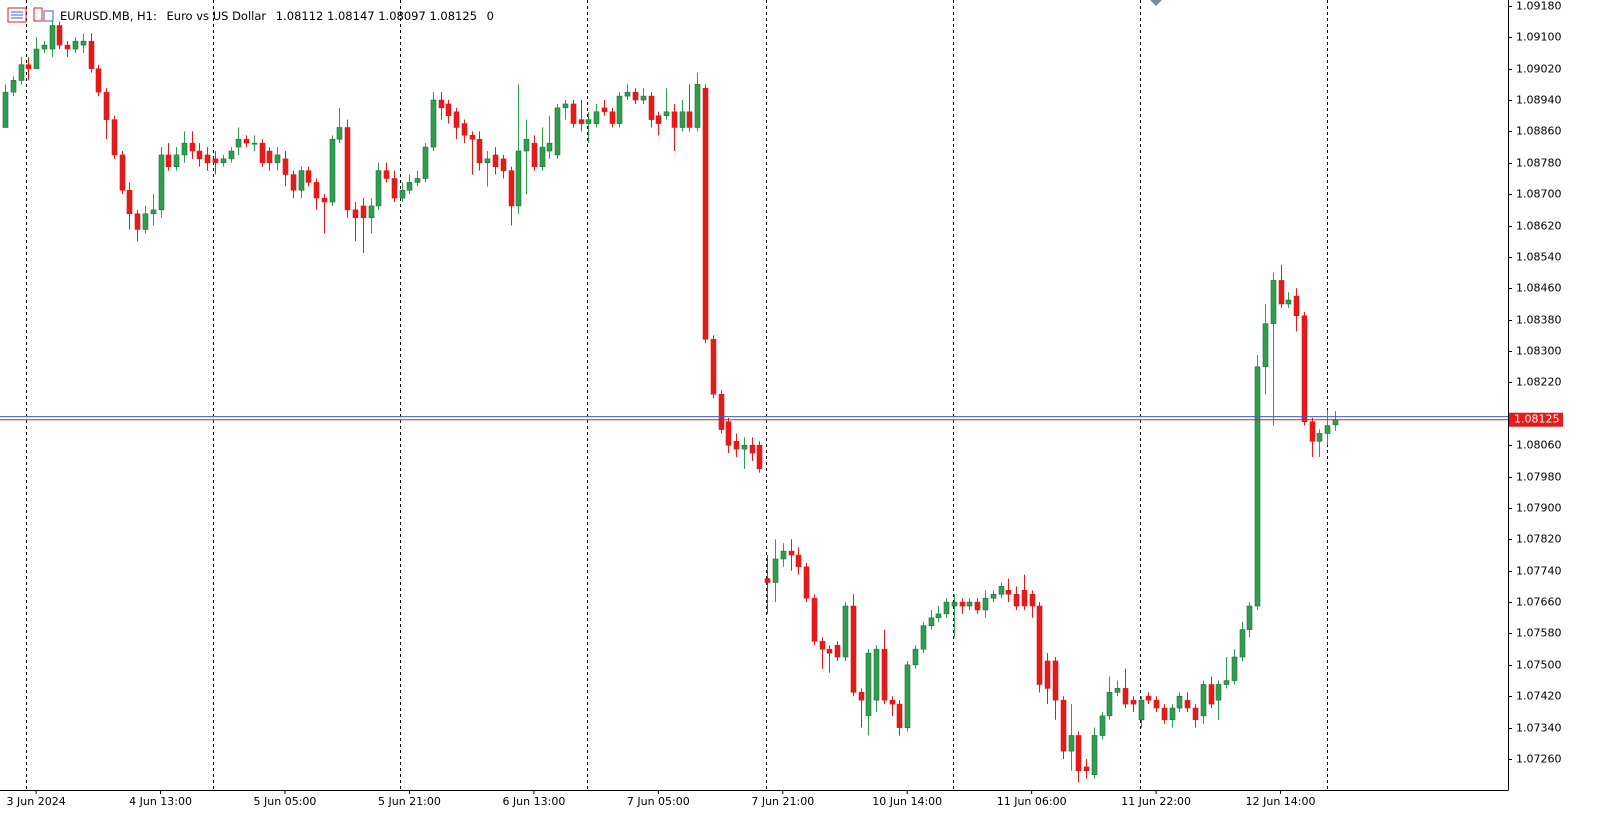  What do you see at coordinates (1539, 131) in the screenshot?
I see `y-tick-label: 1.08860` at bounding box center [1539, 131].